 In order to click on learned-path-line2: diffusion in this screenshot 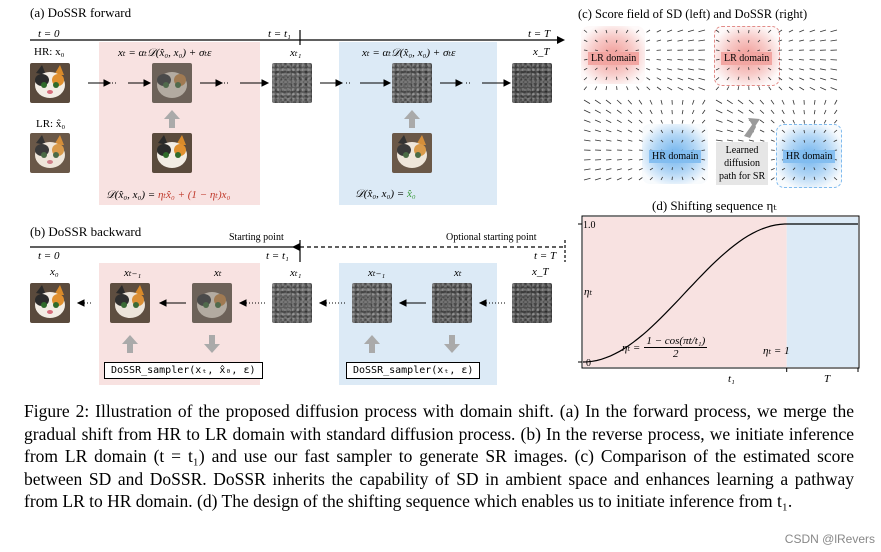, I will do `click(742, 163)`.